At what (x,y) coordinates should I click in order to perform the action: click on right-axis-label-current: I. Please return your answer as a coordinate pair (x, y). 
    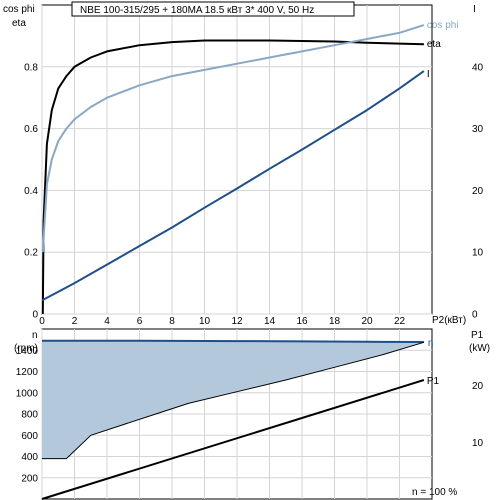
    Looking at the image, I should click on (474, 9).